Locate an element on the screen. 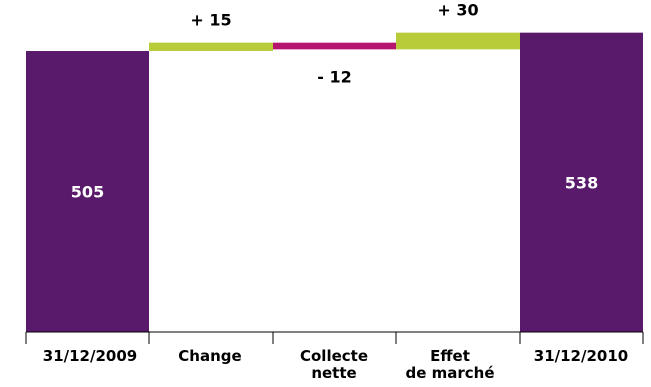 This screenshot has width=651, height=387. category-label-4: 31/12/2010 is located at coordinates (581, 356).